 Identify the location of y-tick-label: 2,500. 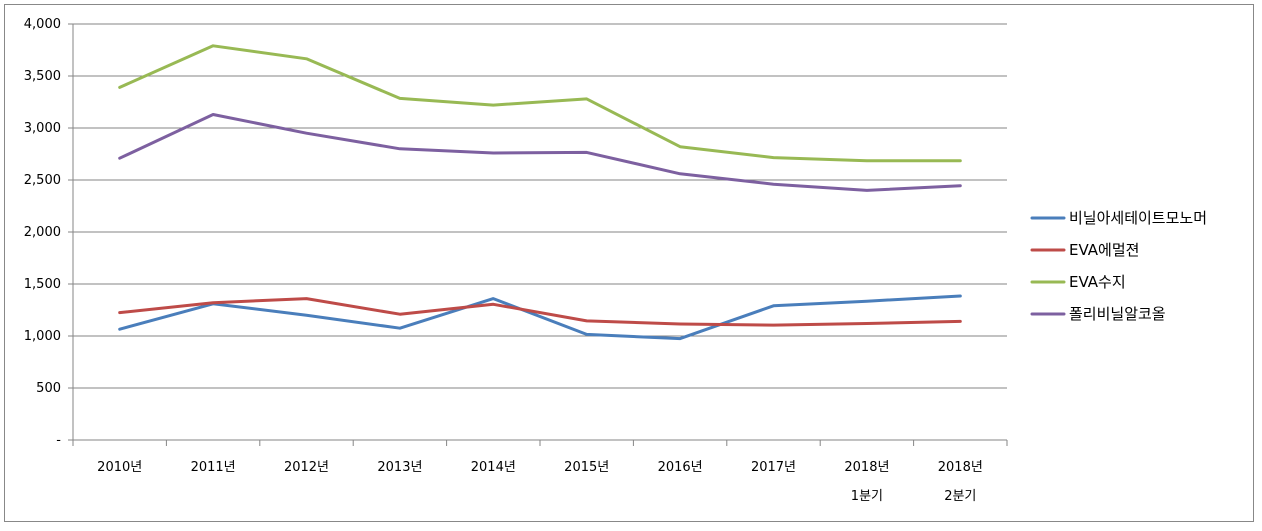
(42, 180).